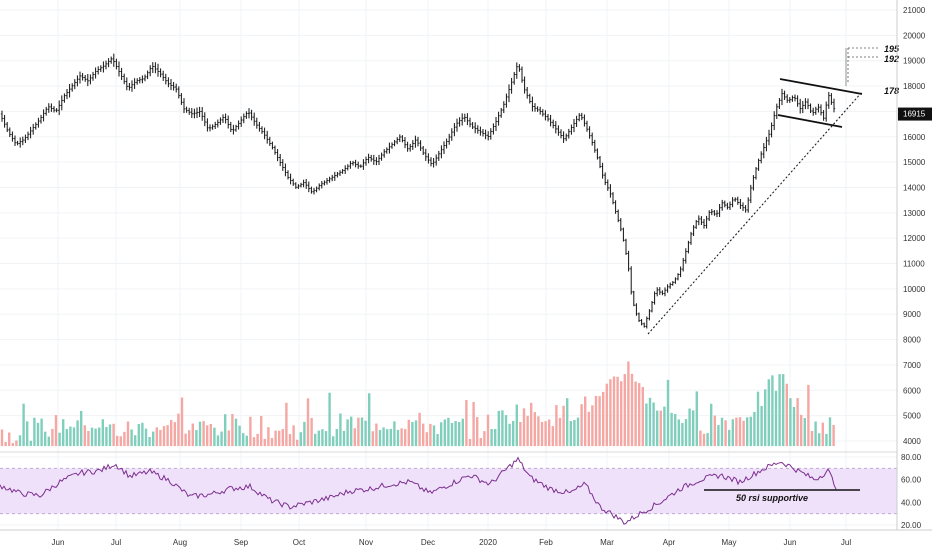  What do you see at coordinates (912, 441) in the screenshot?
I see `price-tick-label: 4000` at bounding box center [912, 441].